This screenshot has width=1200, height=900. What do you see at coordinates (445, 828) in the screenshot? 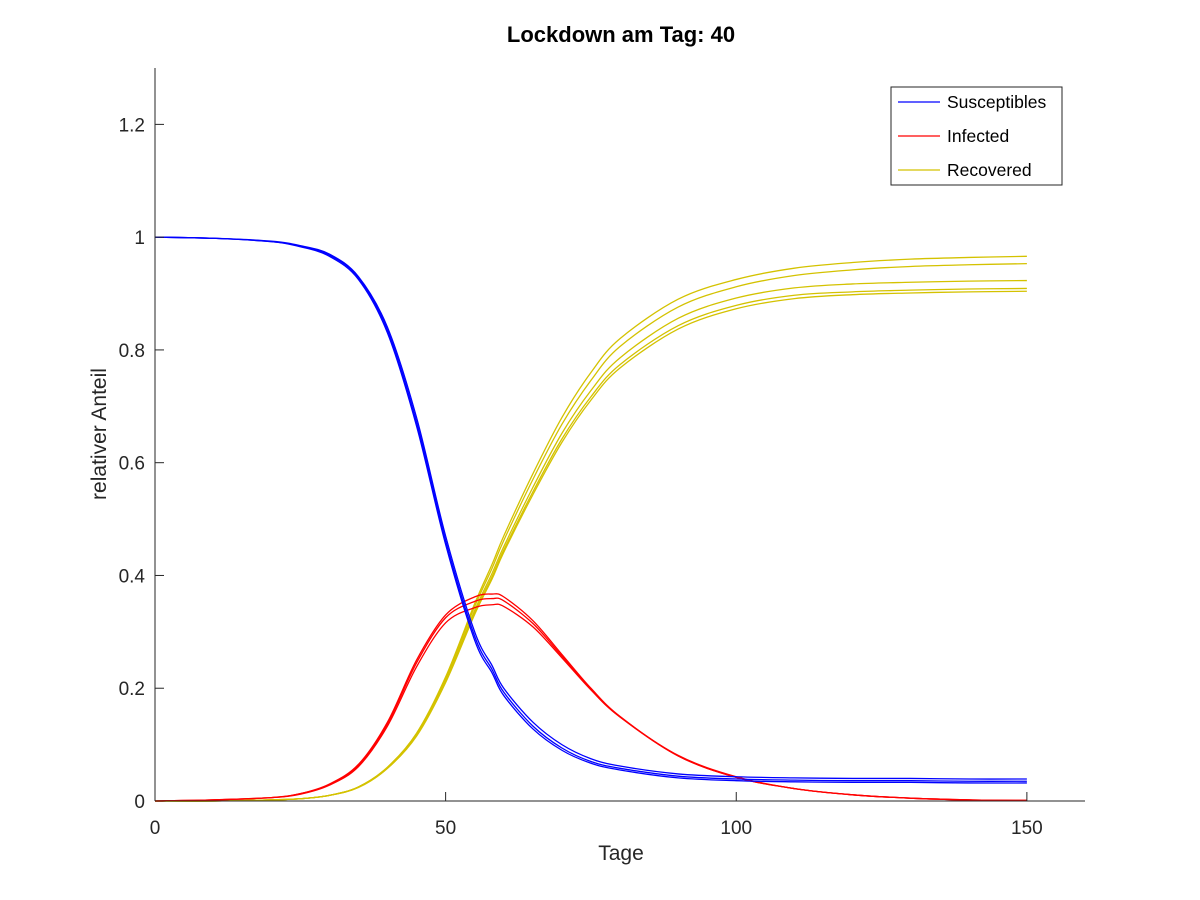
I see `x-tick-label: 50` at bounding box center [445, 828].